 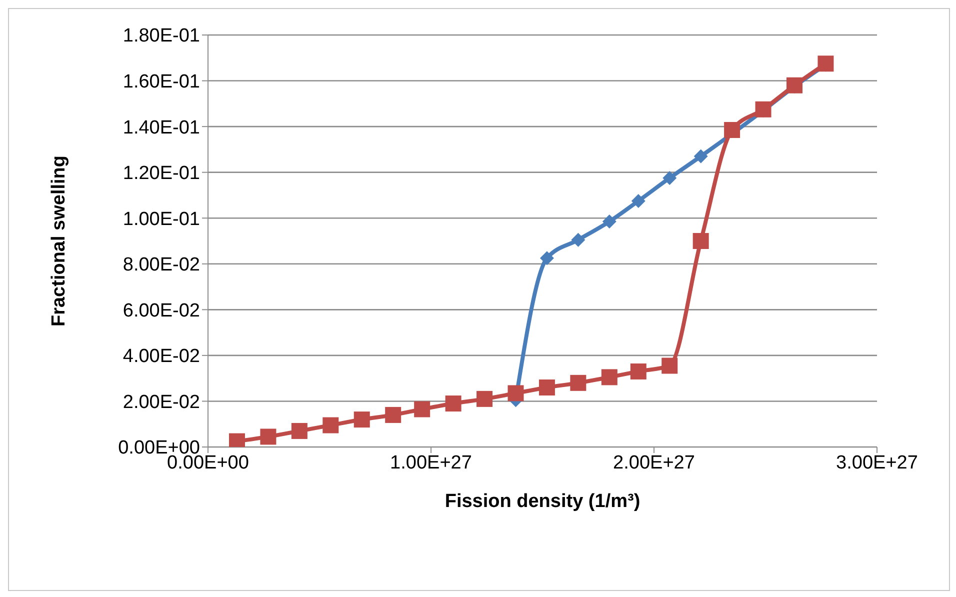 I want to click on x-tick-label: 2.00E+27, so click(x=654, y=463).